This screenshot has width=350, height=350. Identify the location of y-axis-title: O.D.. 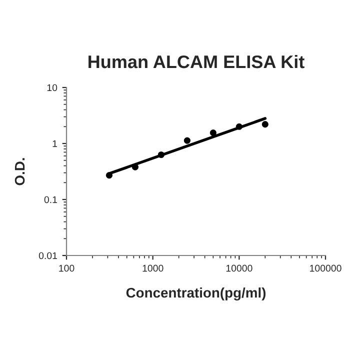
(19, 172).